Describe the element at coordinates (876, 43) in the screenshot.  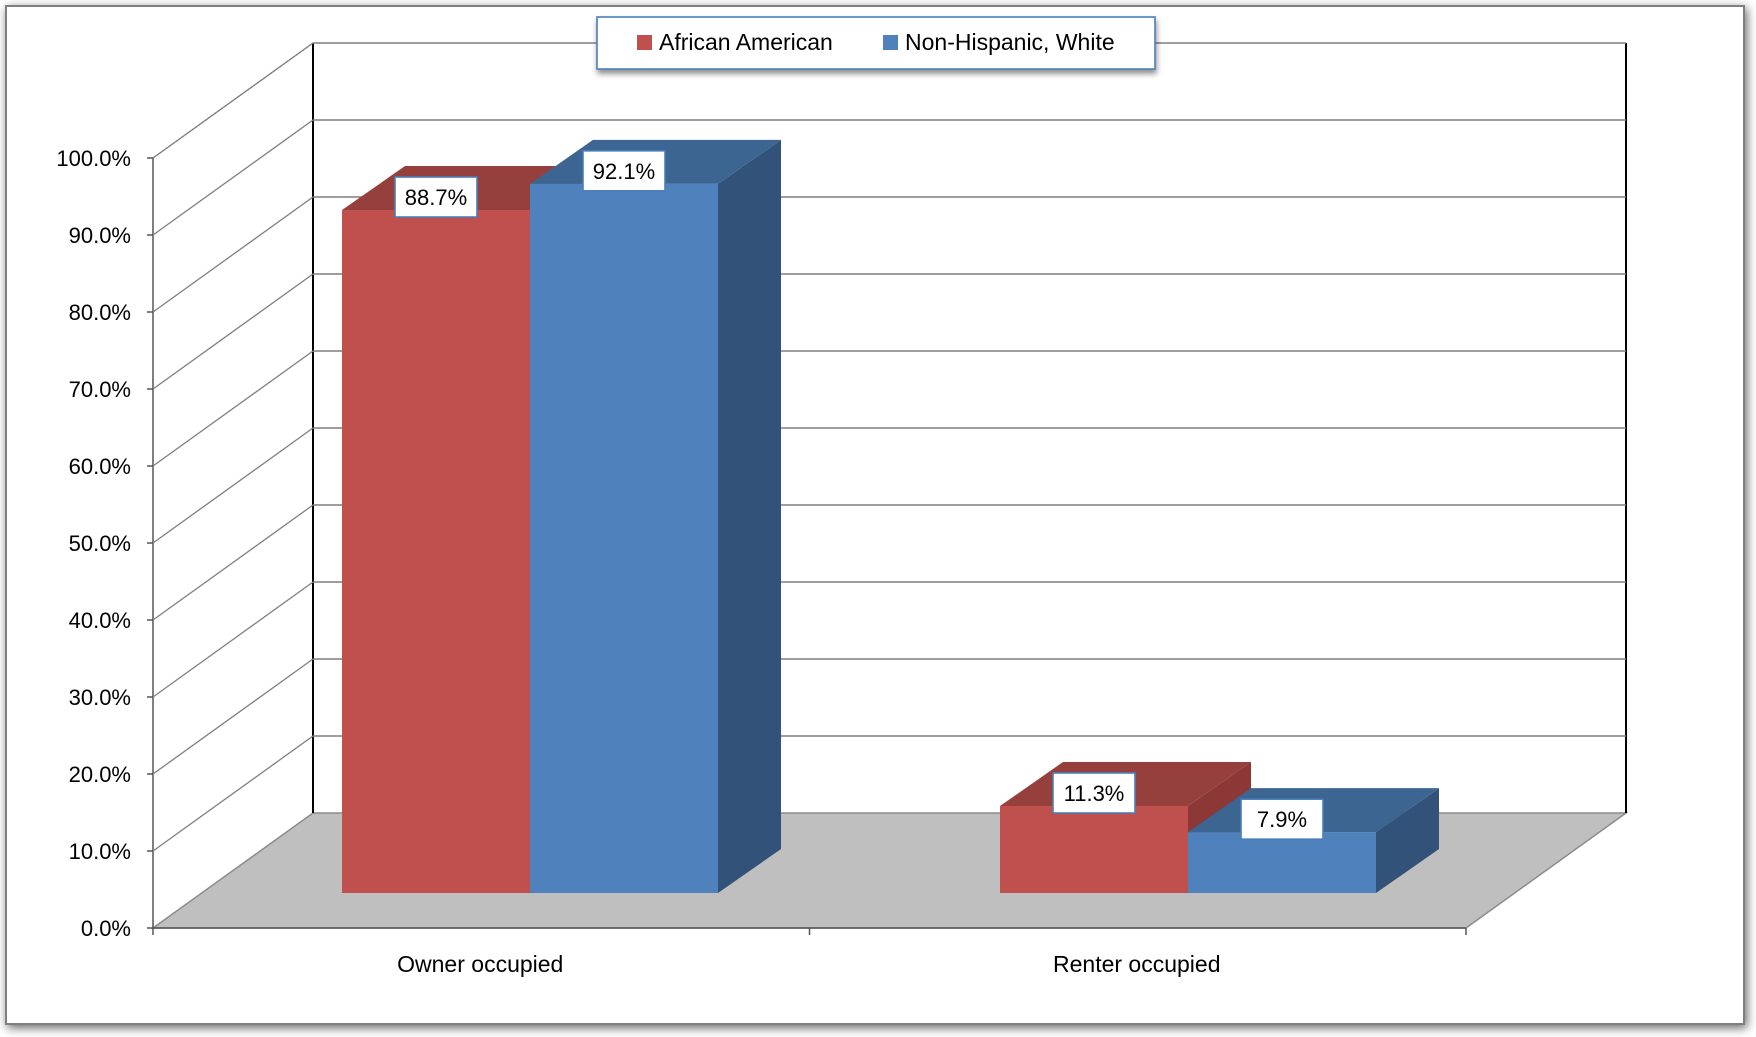
I see `legend` at that location.